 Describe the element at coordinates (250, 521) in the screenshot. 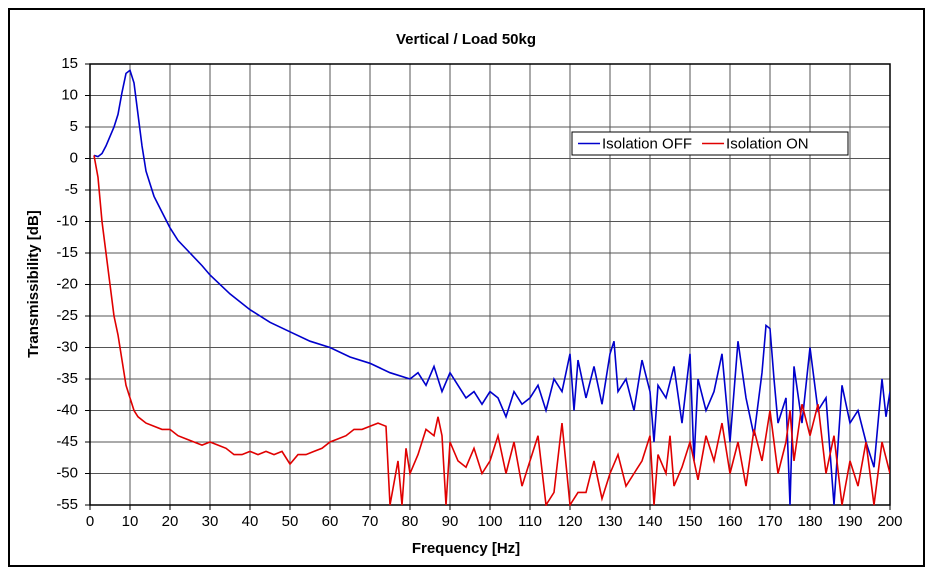

I see `x-tick-label: 40` at that location.